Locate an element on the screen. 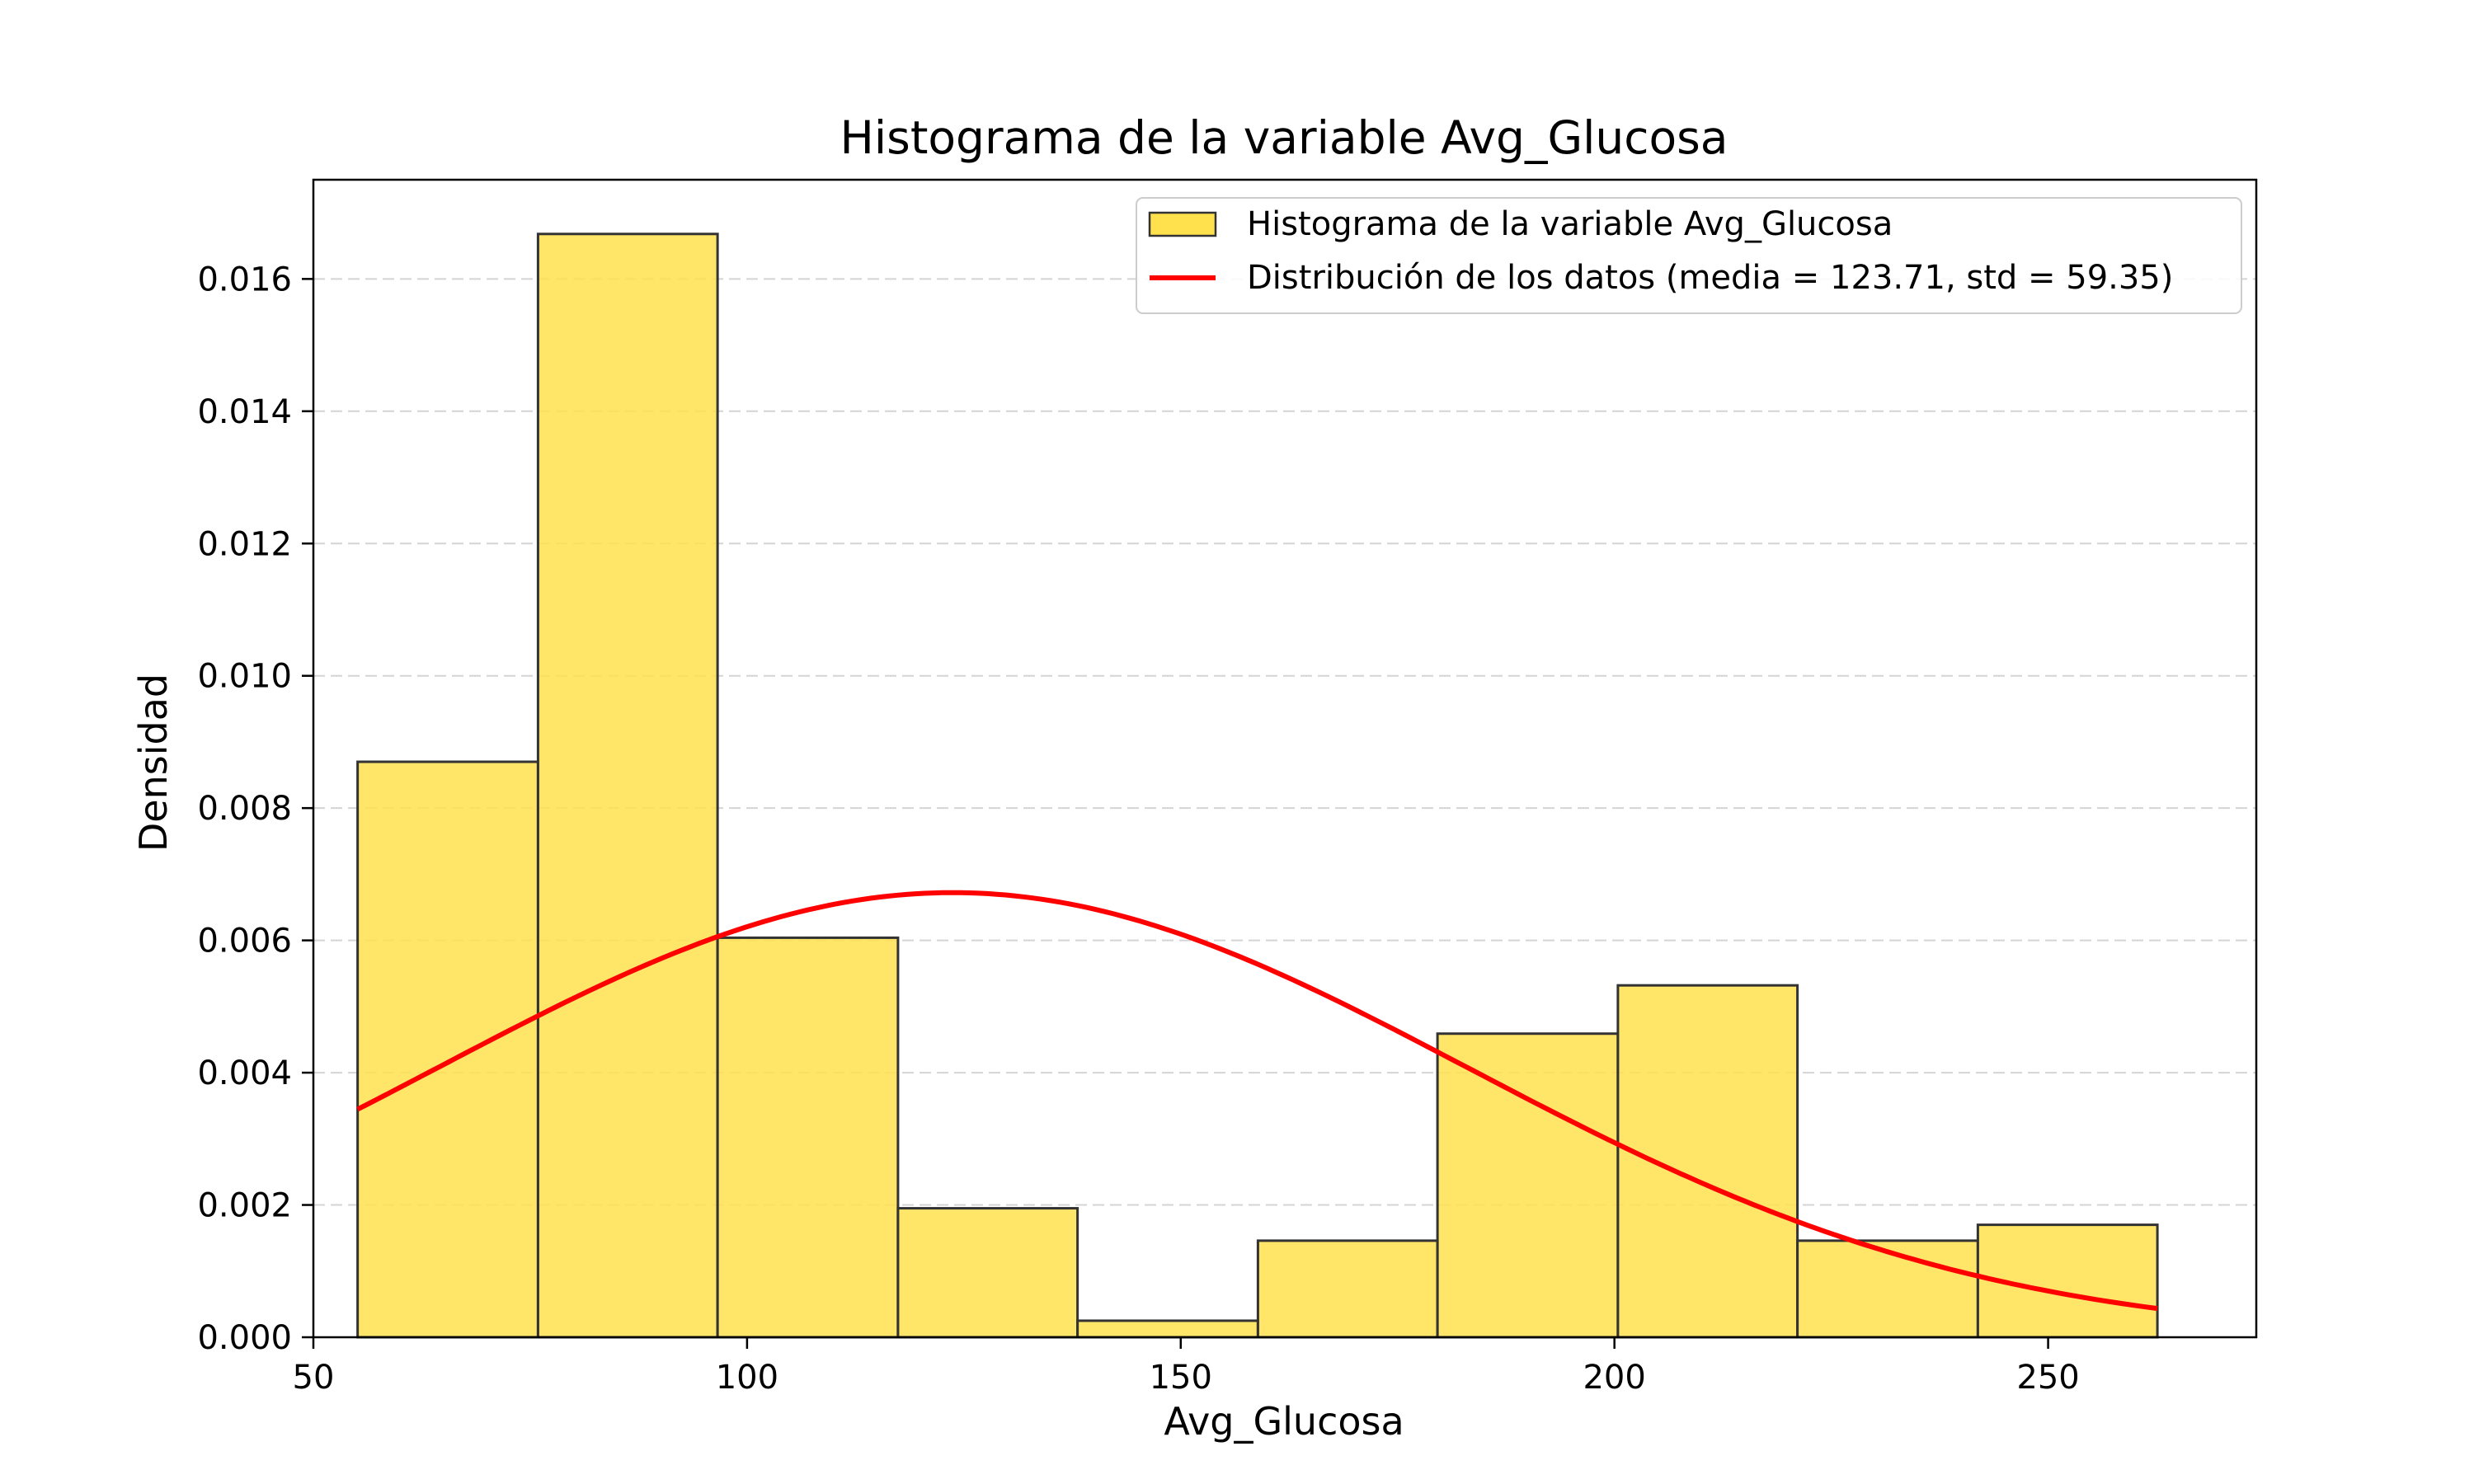 The width and height of the screenshot is (2474, 1484). legend-frame is located at coordinates (1689, 255).